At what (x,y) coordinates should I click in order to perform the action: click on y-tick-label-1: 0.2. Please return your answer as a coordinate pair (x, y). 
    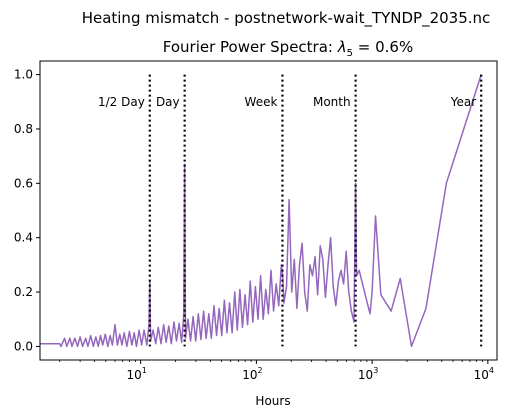
    Looking at the image, I should click on (23, 292).